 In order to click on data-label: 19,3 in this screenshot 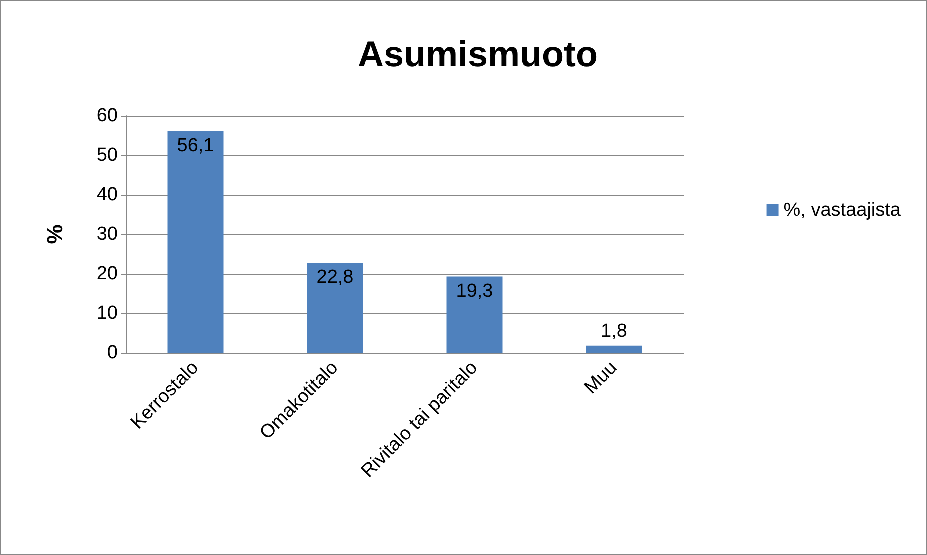, I will do `click(475, 291)`.